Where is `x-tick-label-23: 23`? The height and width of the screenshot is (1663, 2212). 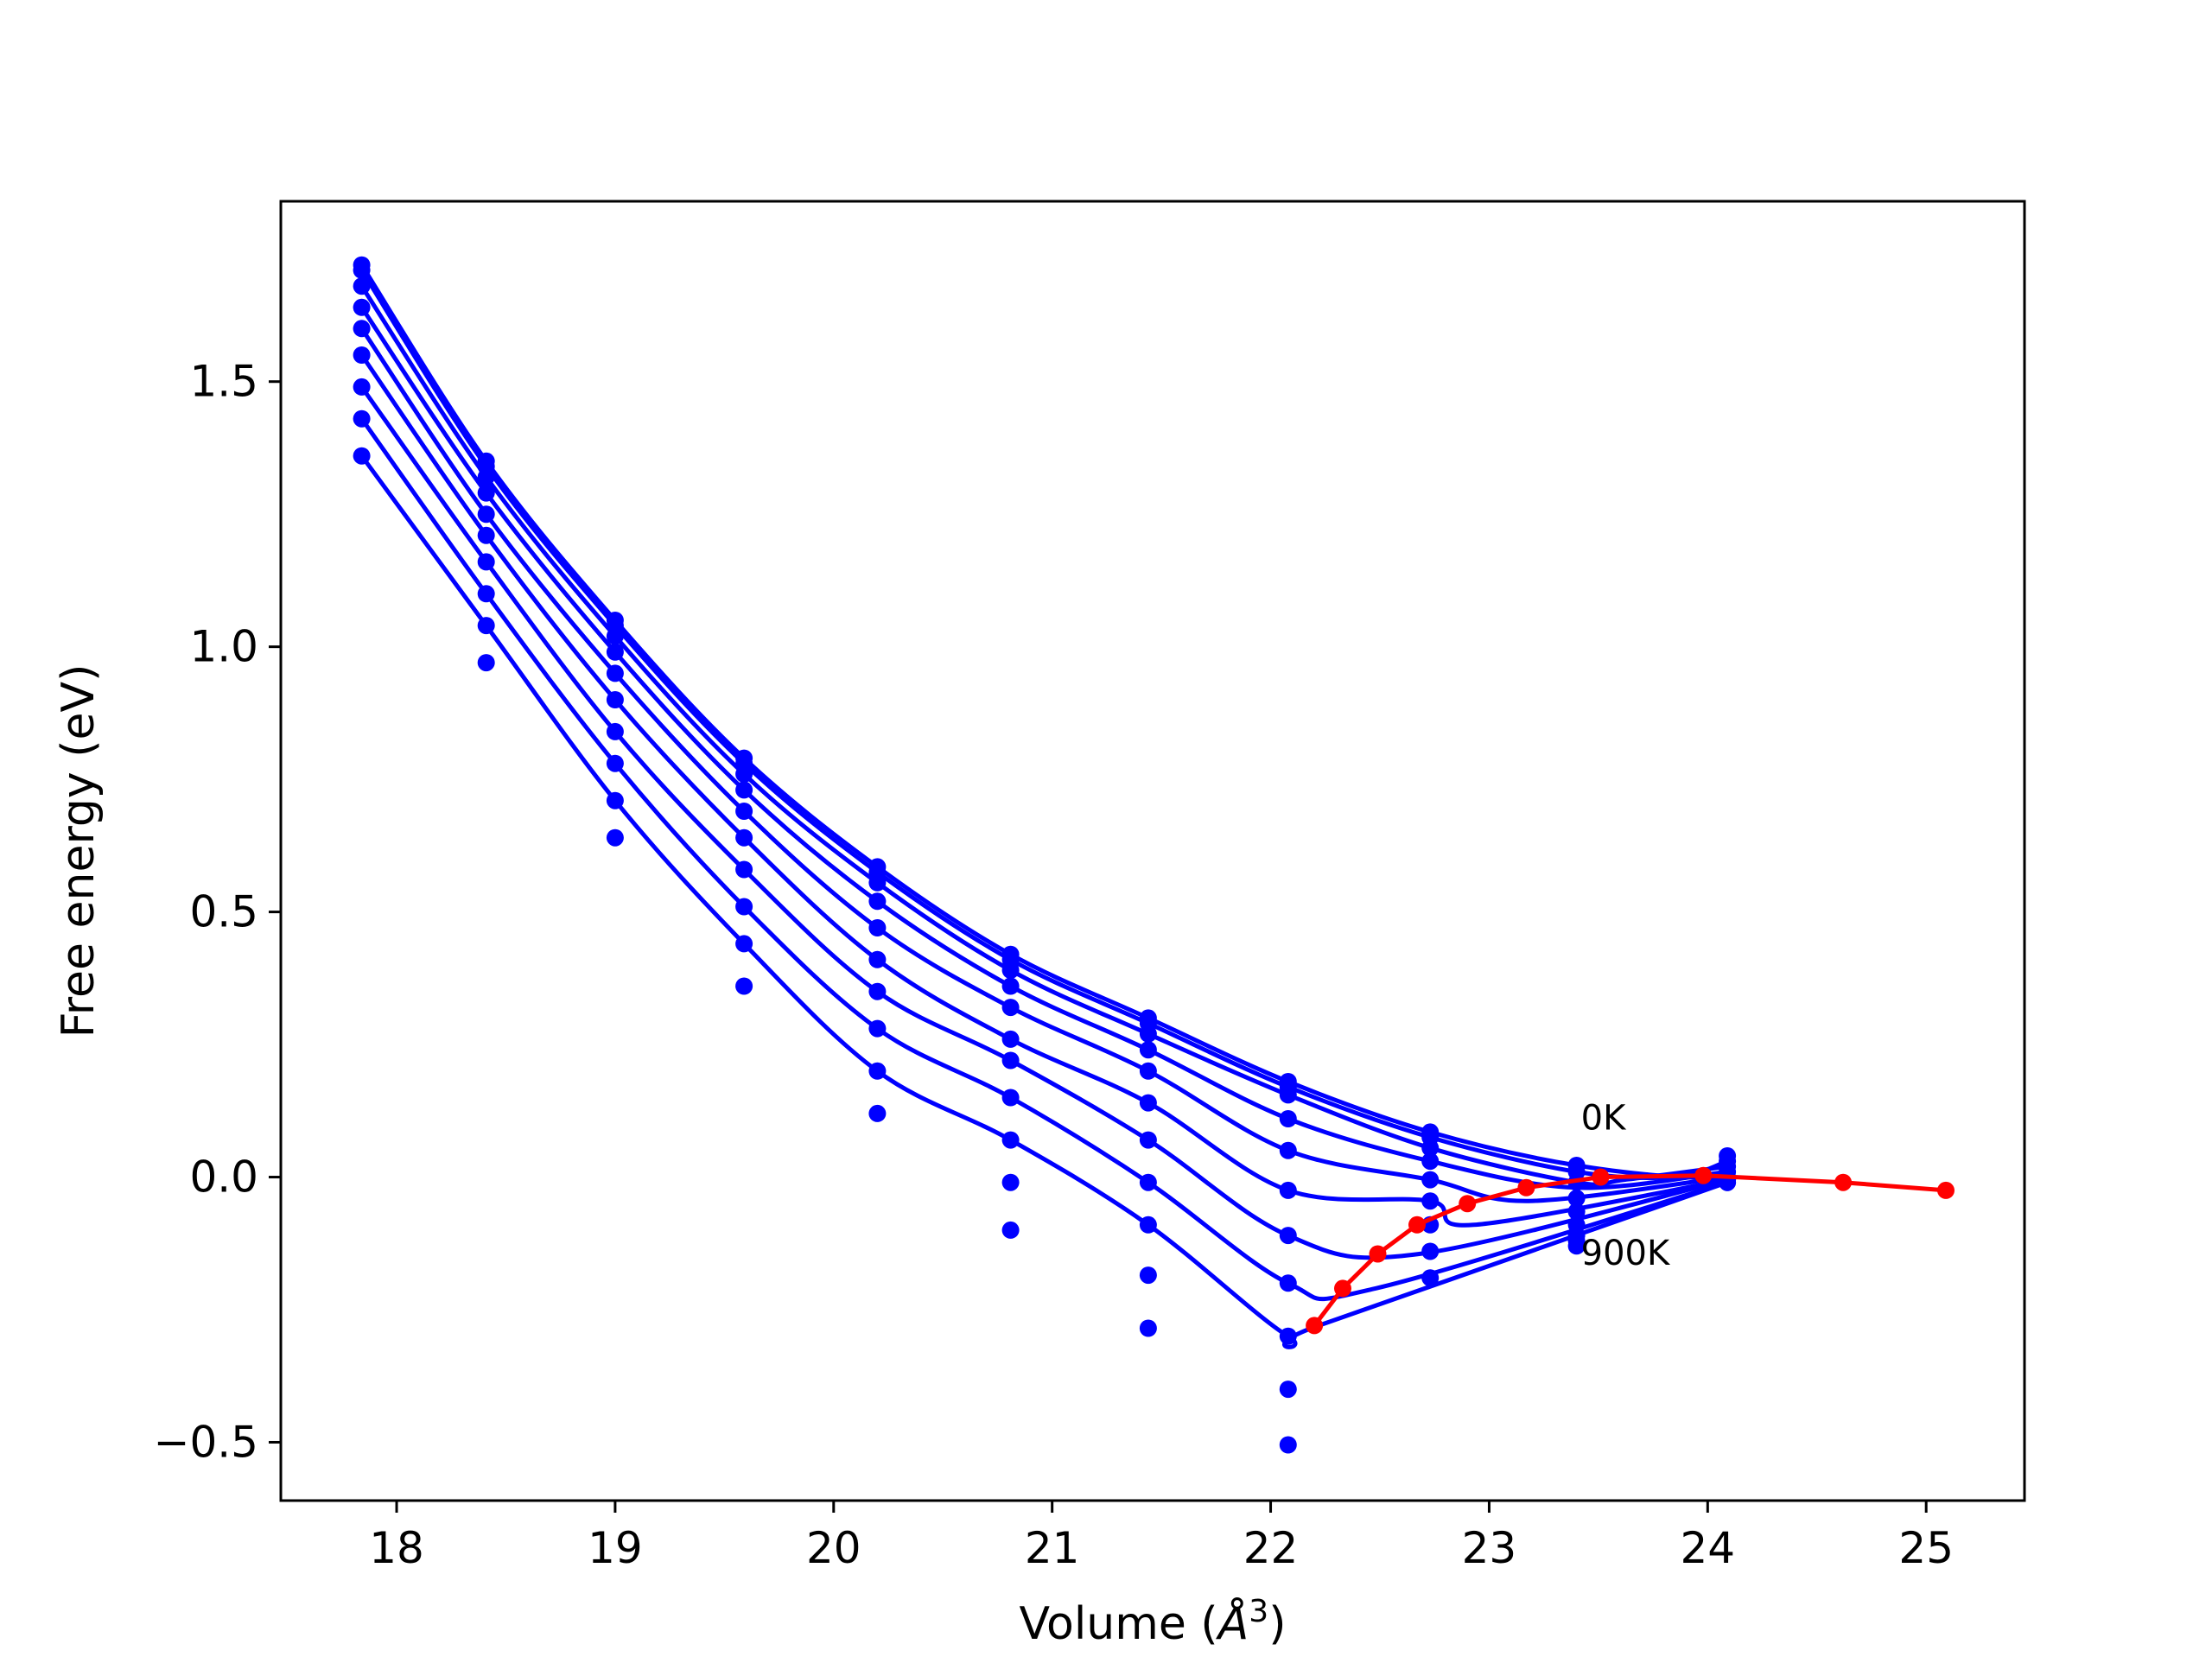 x-tick-label-23: 23 is located at coordinates (1489, 1548).